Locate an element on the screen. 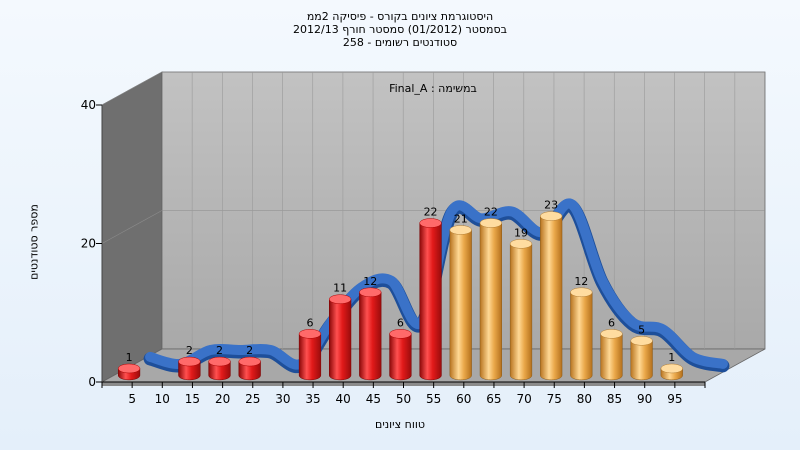 This screenshot has width=800, height=450. x-tick-label: 50 is located at coordinates (403, 399).